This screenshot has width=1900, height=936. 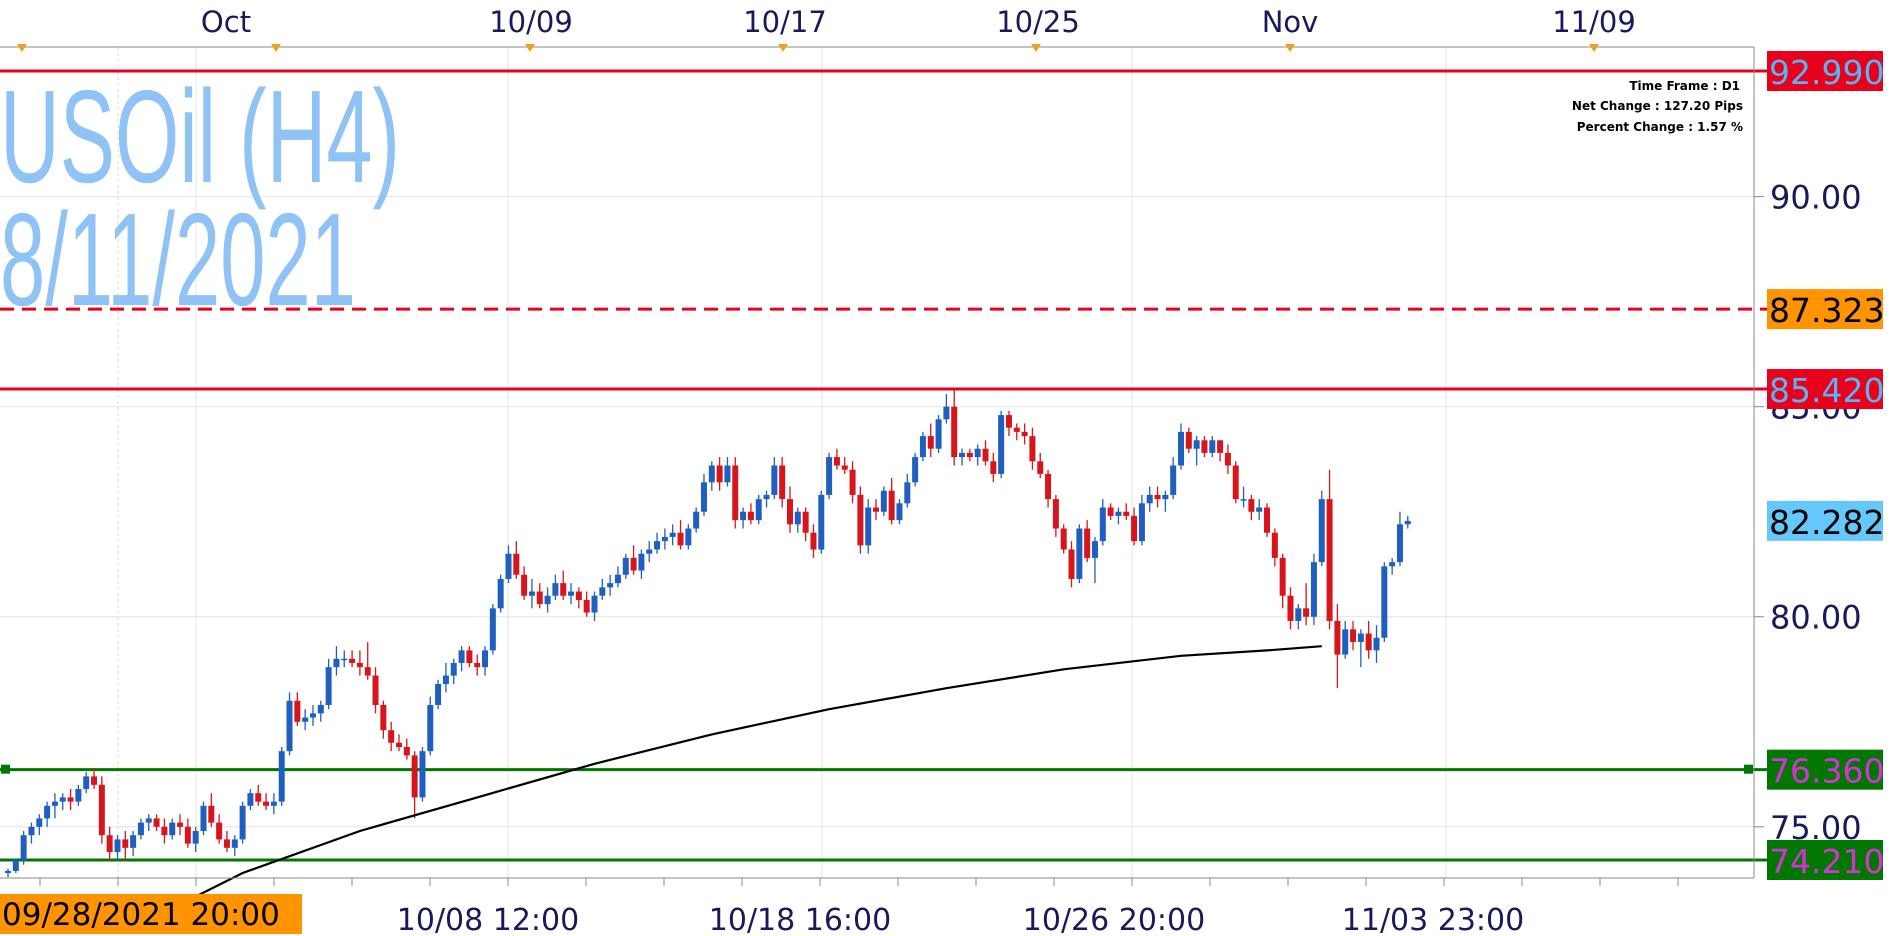 What do you see at coordinates (200, 198) in the screenshot?
I see `symbol-watermark: USOil (H4) 8/11/2021` at bounding box center [200, 198].